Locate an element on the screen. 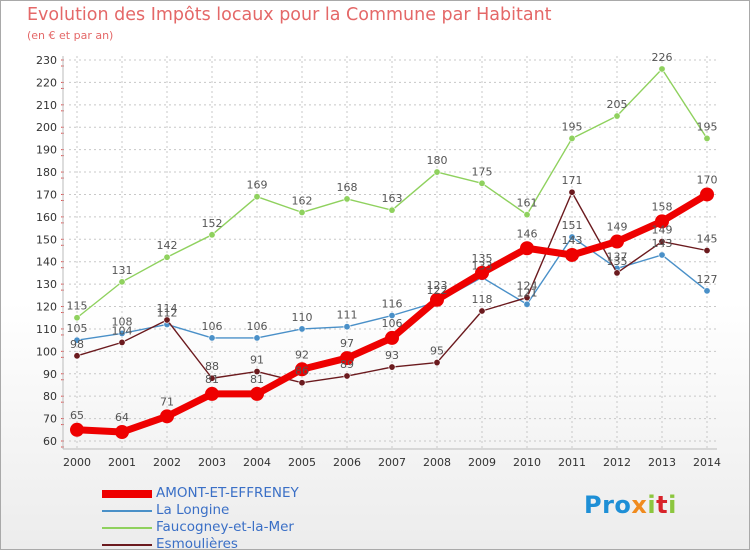  y-tick-label: 230 is located at coordinates (46, 60).